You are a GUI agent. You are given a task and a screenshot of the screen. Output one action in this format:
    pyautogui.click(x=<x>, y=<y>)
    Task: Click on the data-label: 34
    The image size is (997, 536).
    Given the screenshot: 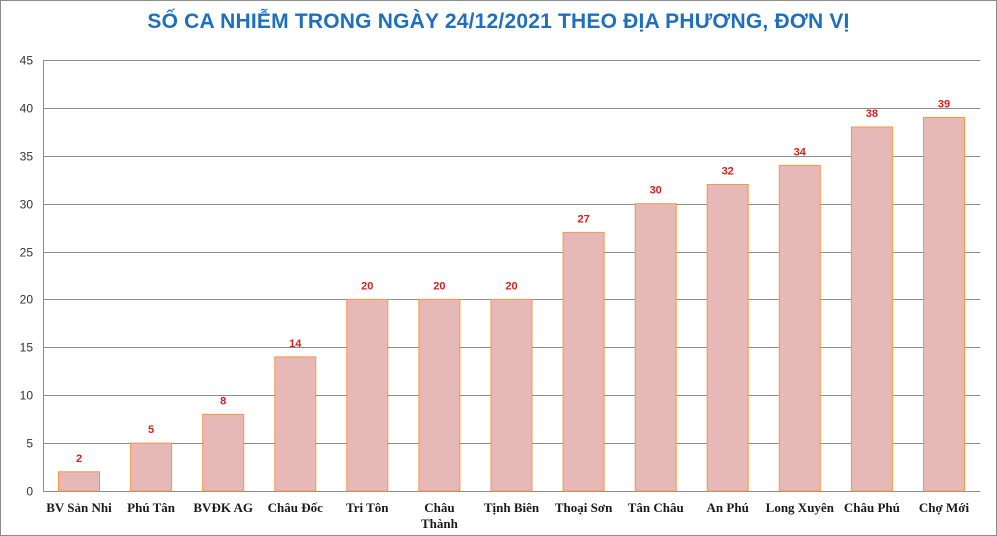 What is the action you would take?
    pyautogui.click(x=800, y=152)
    